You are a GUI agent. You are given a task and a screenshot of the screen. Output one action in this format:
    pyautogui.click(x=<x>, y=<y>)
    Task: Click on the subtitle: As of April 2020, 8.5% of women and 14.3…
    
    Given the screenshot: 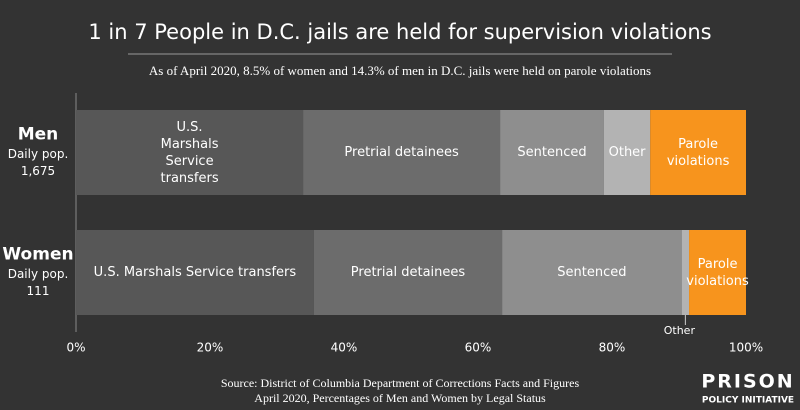 What is the action you would take?
    pyautogui.click(x=400, y=70)
    